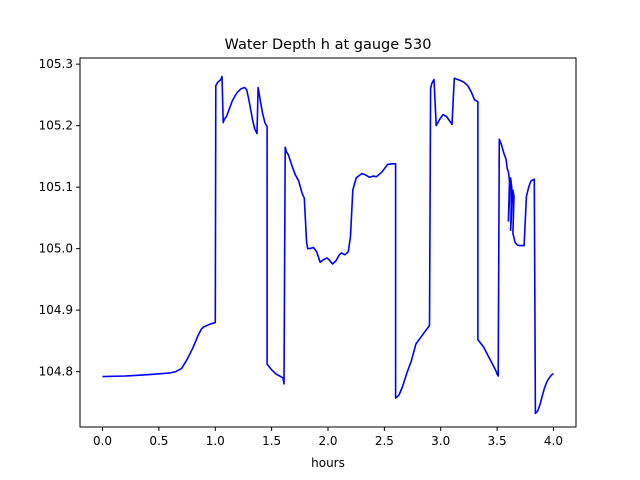  Describe the element at coordinates (158, 441) in the screenshot. I see `x-tick-label: 0.5` at that location.